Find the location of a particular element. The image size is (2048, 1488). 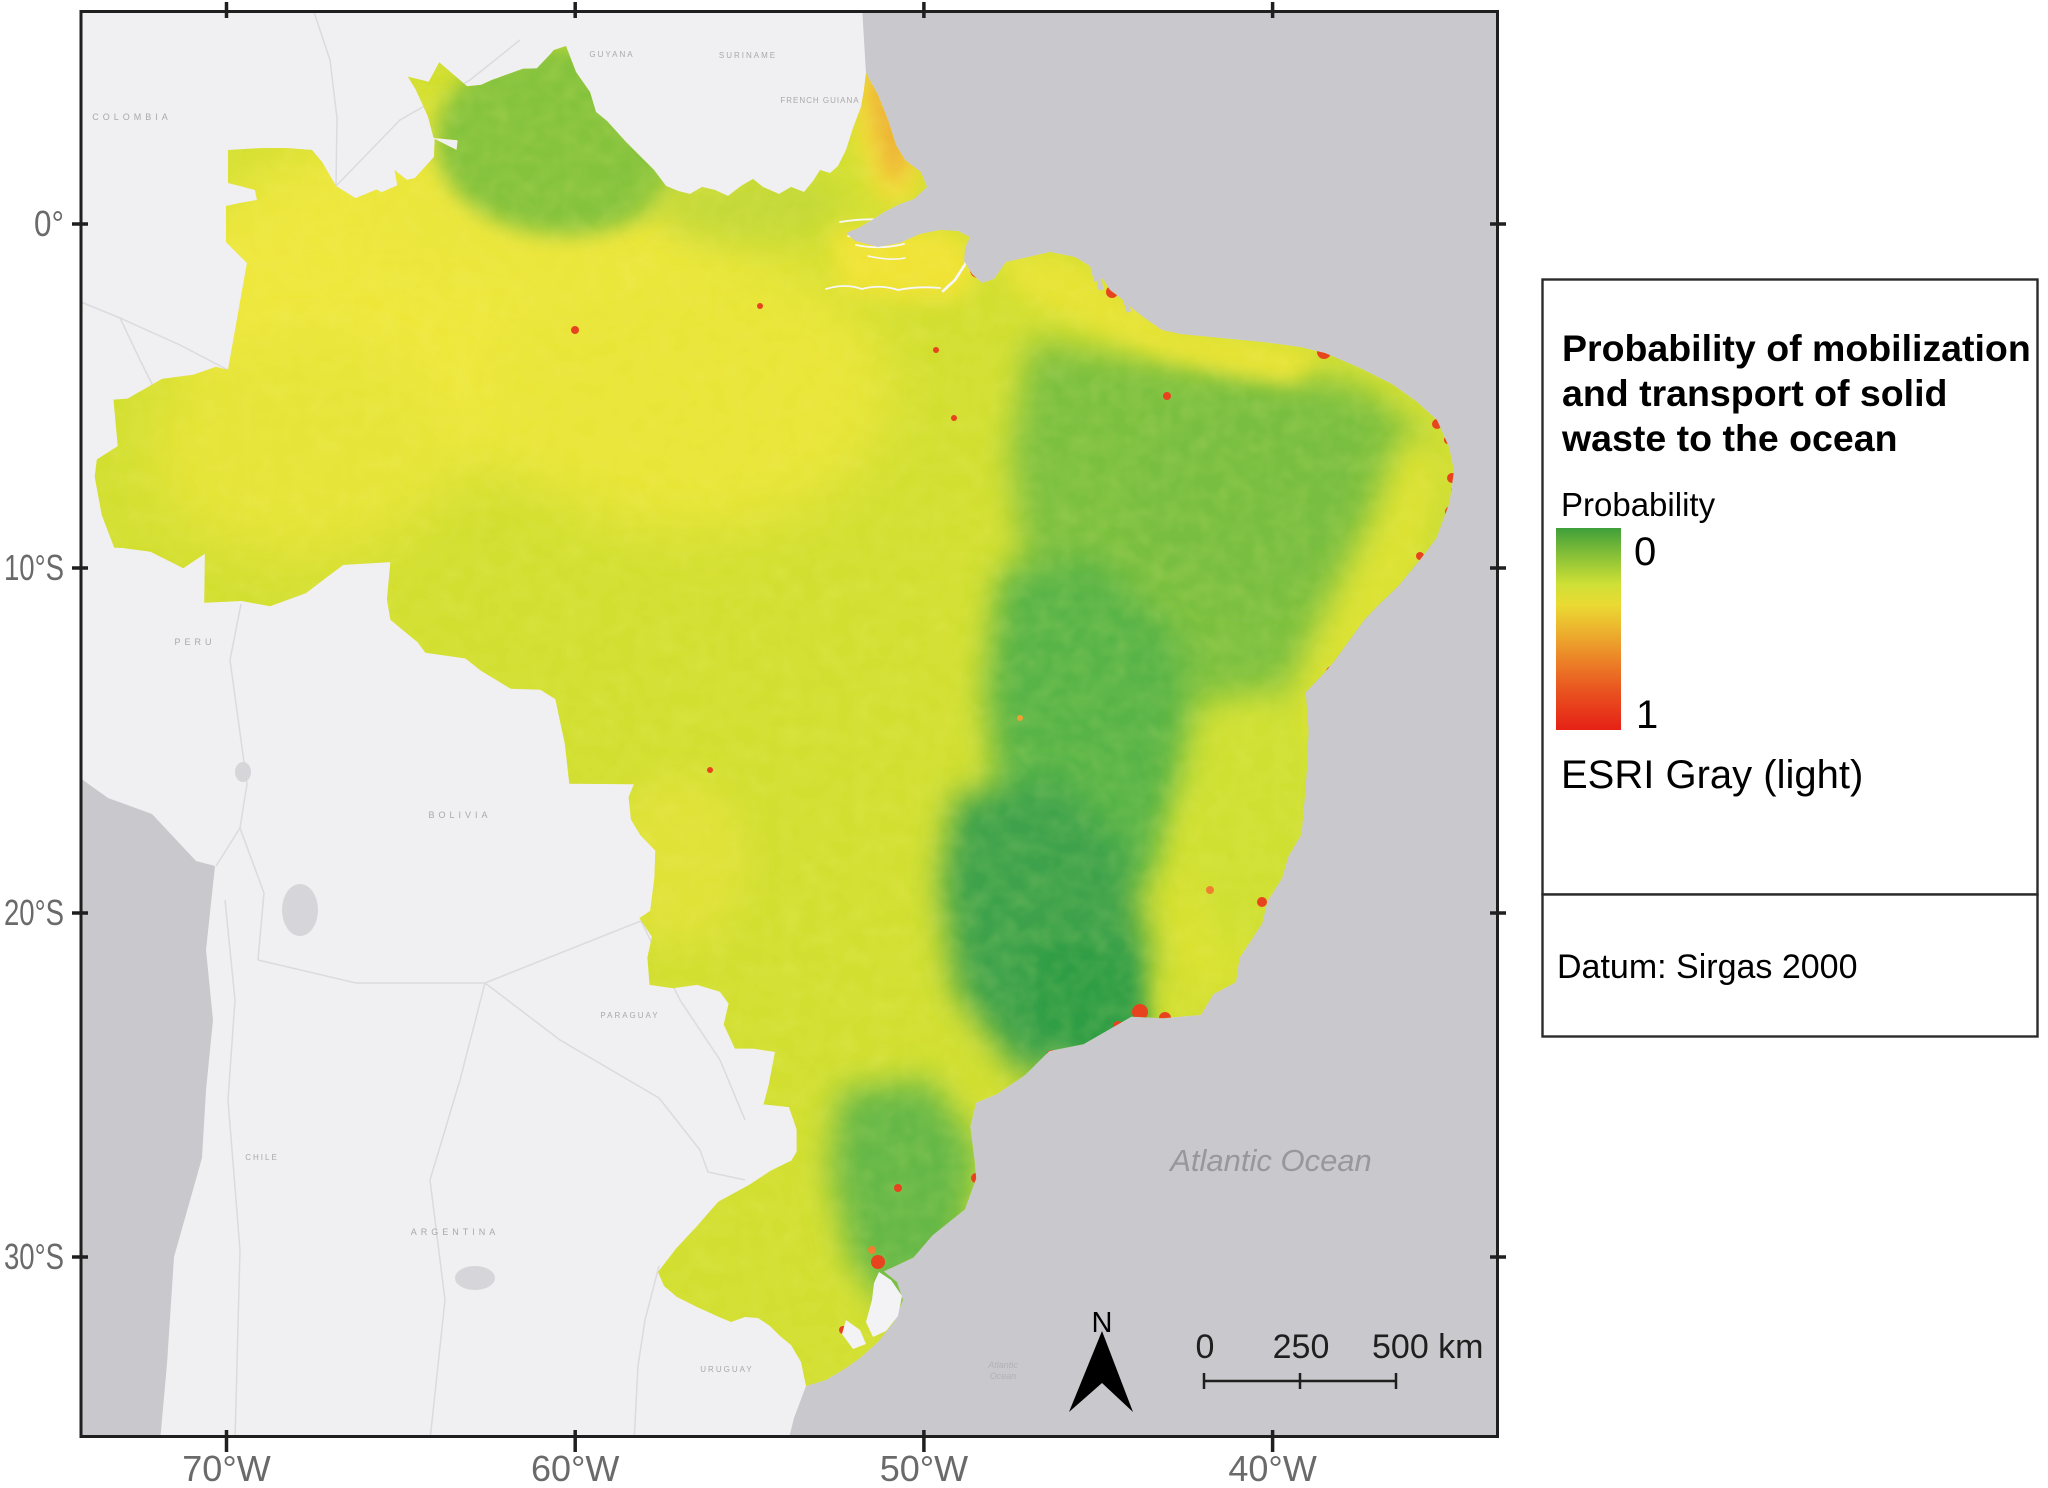

svg-text: Atlantic is located at coordinates (1002, 1365).